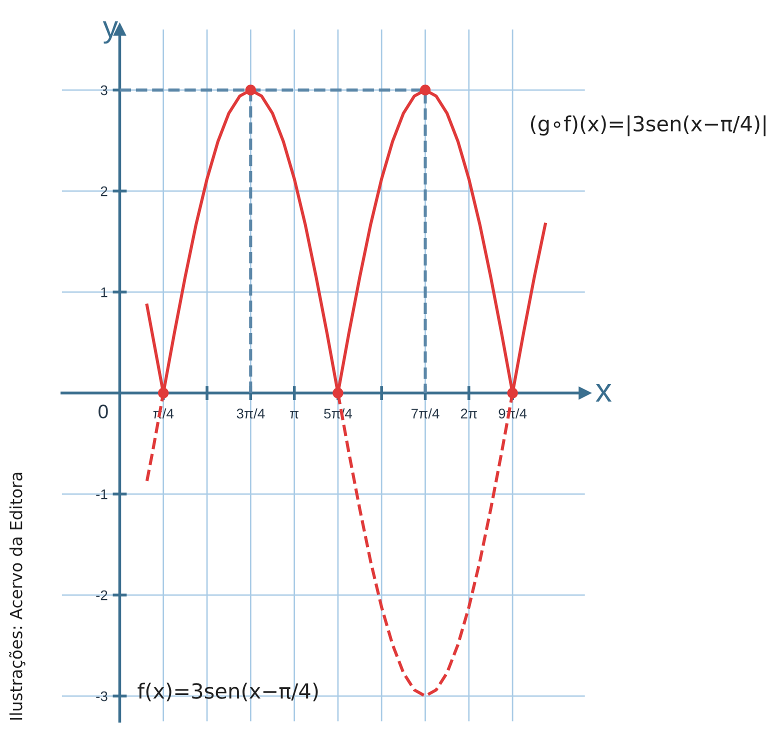 The width and height of the screenshot is (784, 736). What do you see at coordinates (426, 413) in the screenshot?
I see `x-tick-label: 7π/4` at bounding box center [426, 413].